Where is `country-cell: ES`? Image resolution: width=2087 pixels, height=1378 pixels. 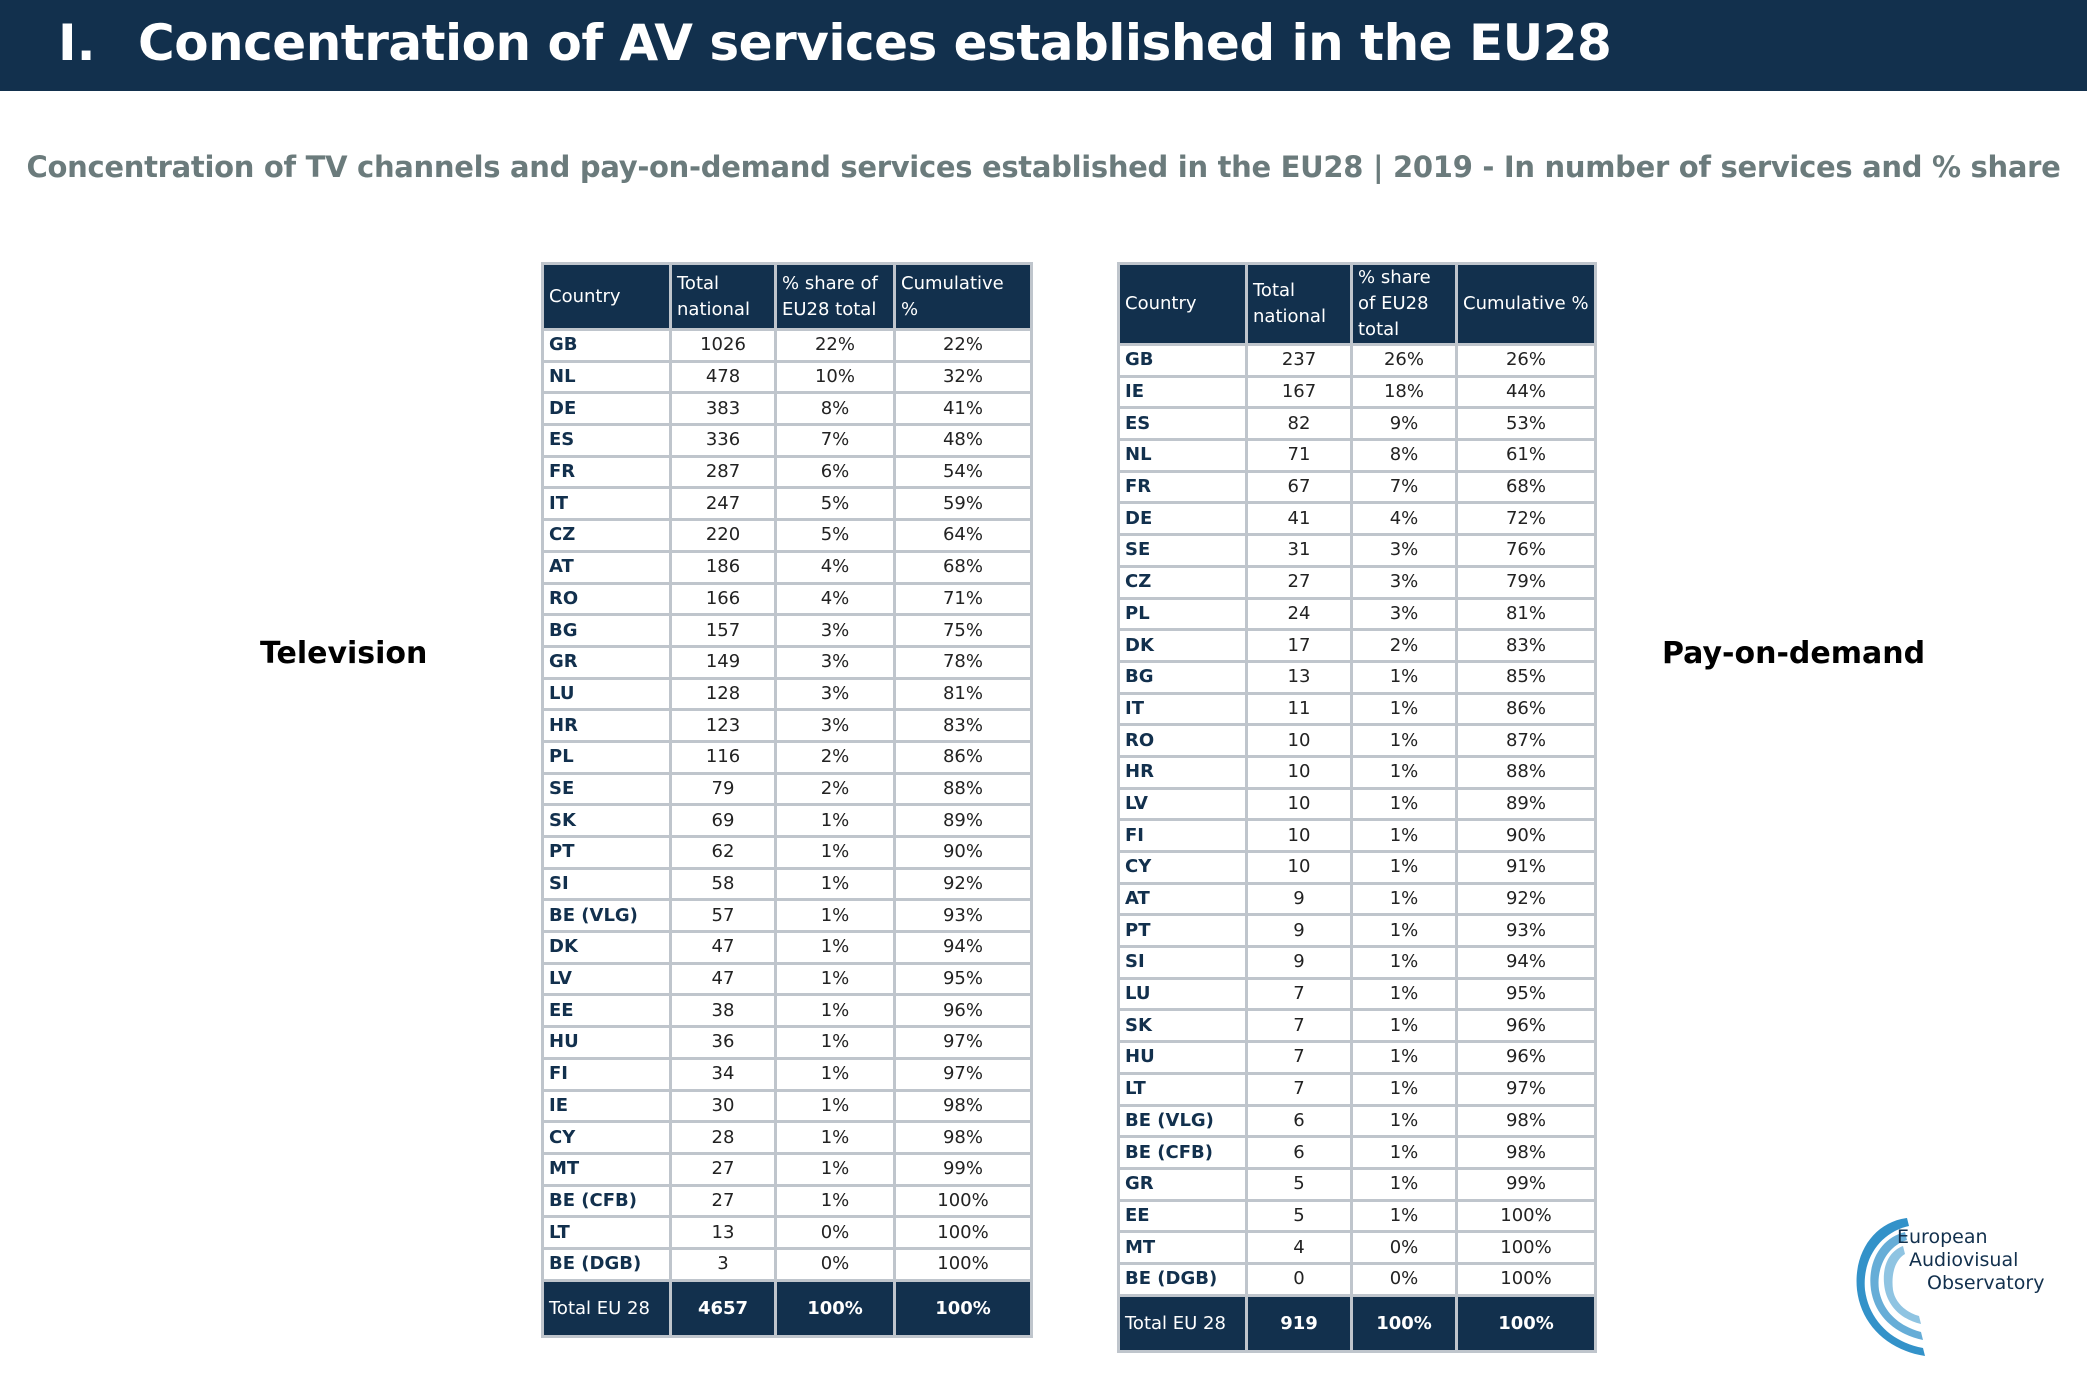
country-cell: ES is located at coordinates (1182, 424).